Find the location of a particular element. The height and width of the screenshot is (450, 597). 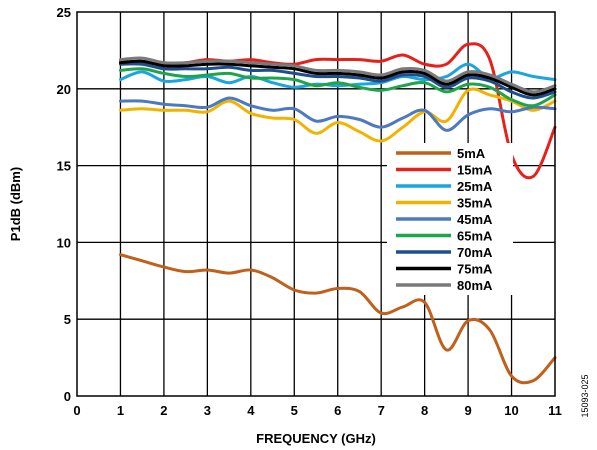

series-line-35ma is located at coordinates (338, 115).